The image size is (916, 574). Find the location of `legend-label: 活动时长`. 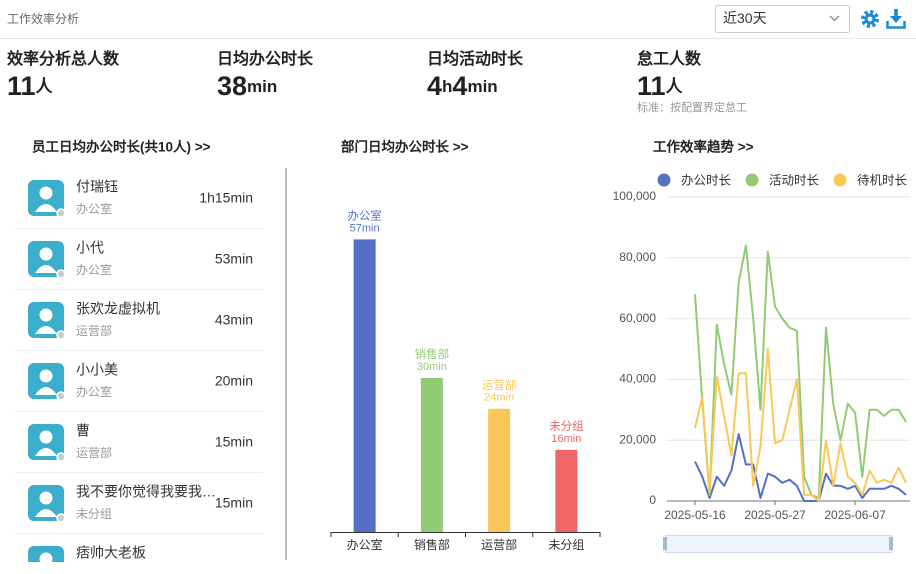

legend-label: 活动时长 is located at coordinates (794, 180).